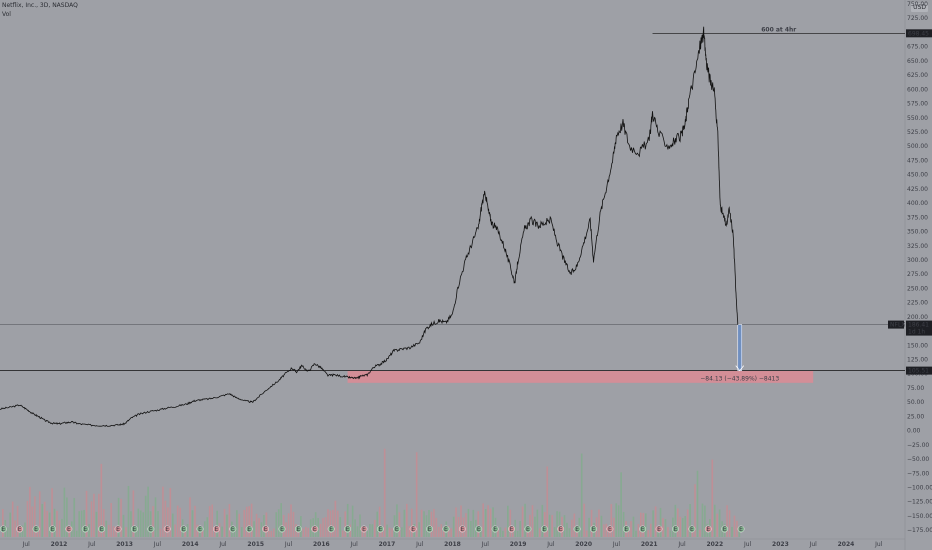 The image size is (932, 550). I want to click on x-tick-label: 2022, so click(714, 544).